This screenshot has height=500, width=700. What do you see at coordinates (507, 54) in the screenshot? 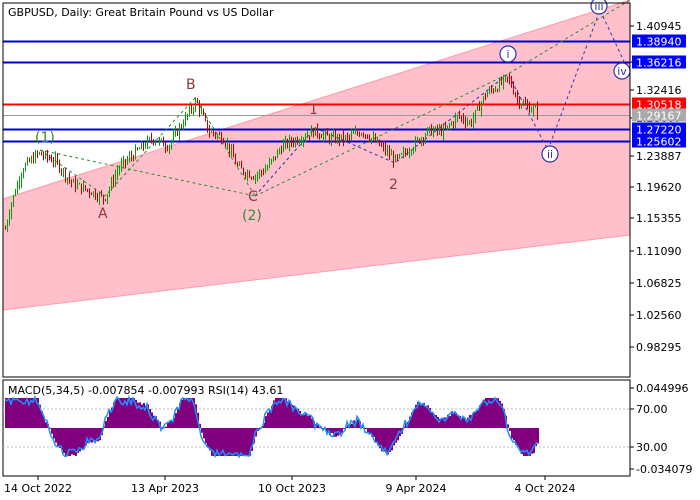
I see `wave-label-7: i` at bounding box center [507, 54].